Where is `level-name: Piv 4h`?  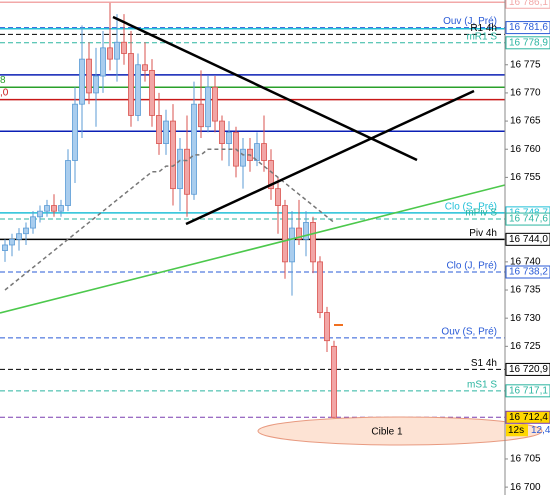 level-name: Piv 4h is located at coordinates (483, 233).